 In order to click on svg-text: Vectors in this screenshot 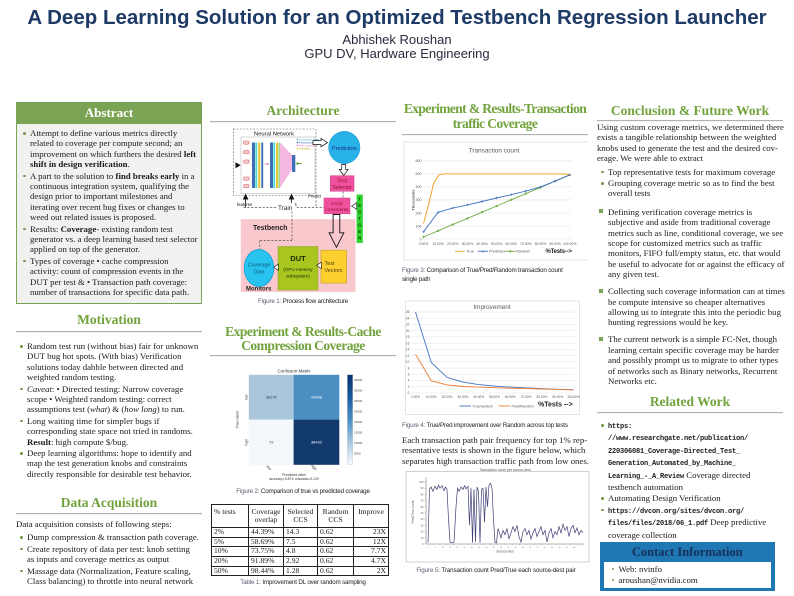, I will do `click(334, 271)`.